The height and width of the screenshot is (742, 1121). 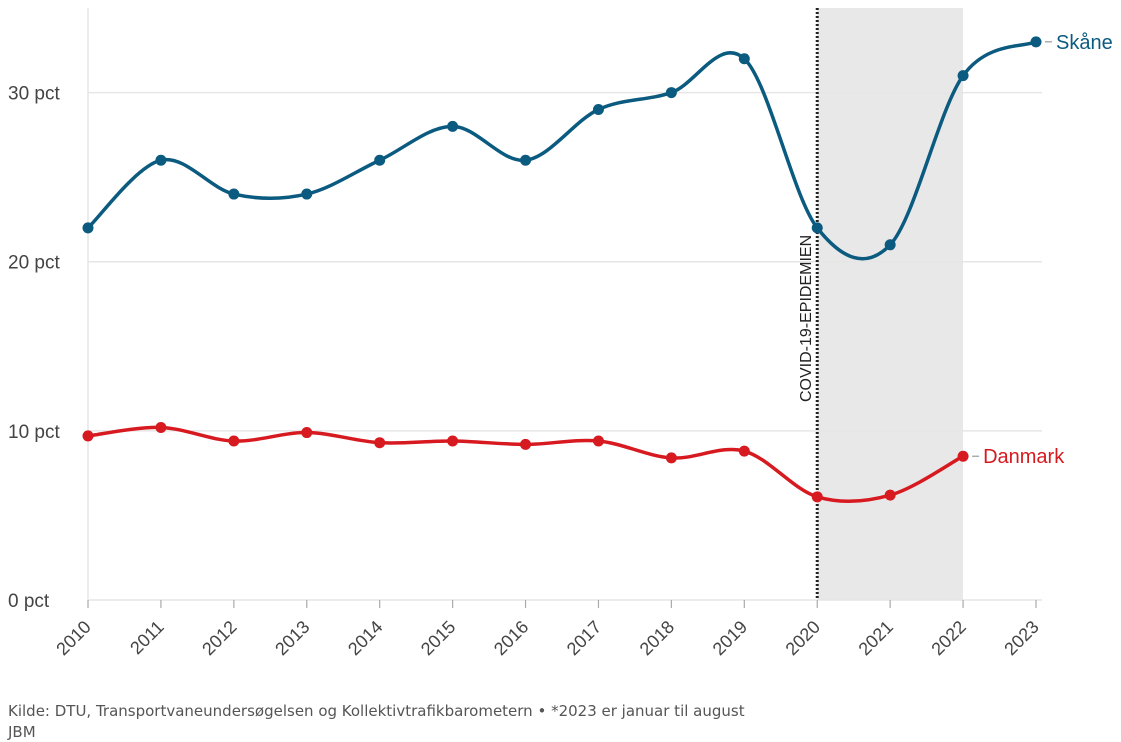 I want to click on x-tick-label: 2016, so click(x=511, y=638).